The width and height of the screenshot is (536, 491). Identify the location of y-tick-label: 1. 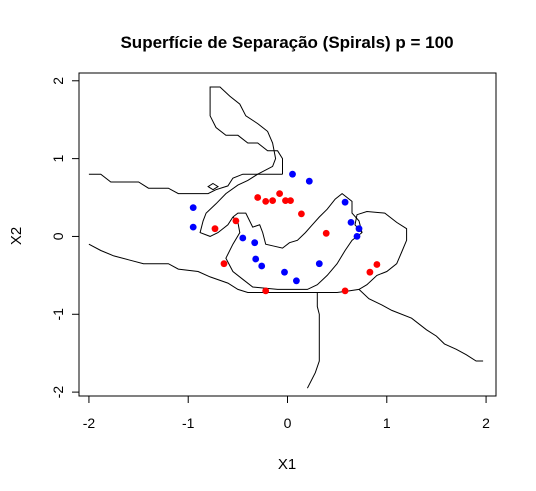
(58, 158).